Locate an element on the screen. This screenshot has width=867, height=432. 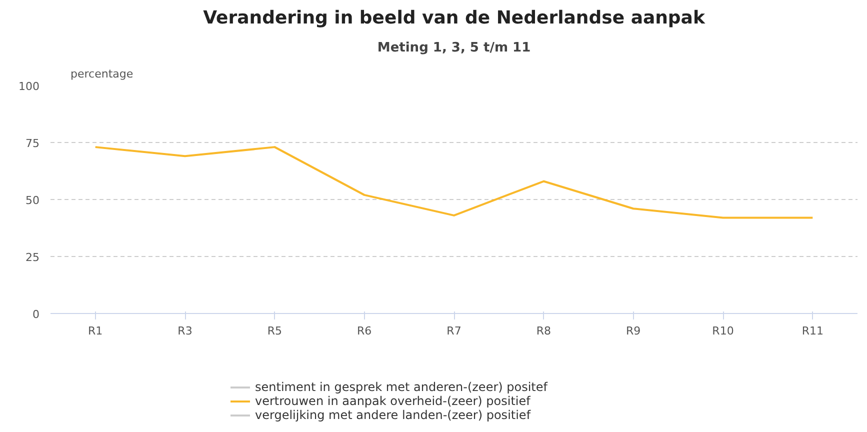
legend-label: vergelijking met andere landen-(zeer) positief is located at coordinates (393, 415).